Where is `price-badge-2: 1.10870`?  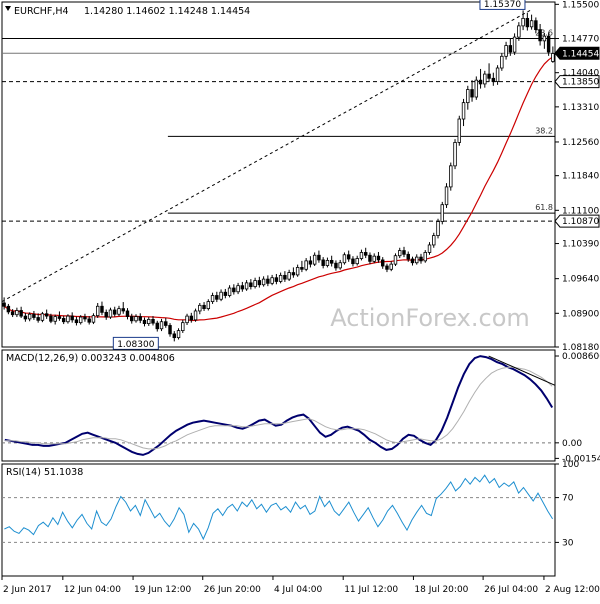 price-badge-2: 1.10870 is located at coordinates (577, 221).